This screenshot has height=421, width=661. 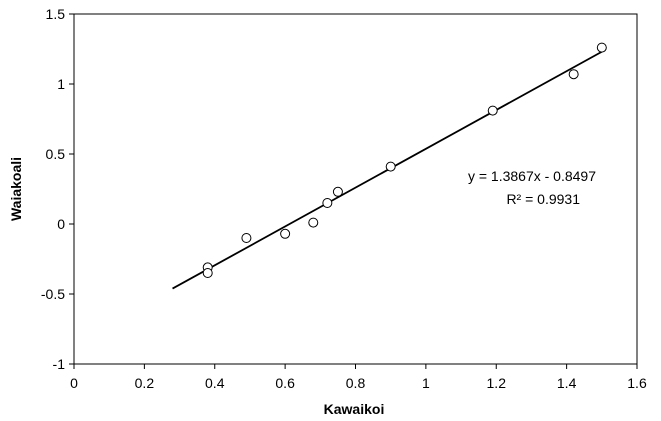 What do you see at coordinates (56, 154) in the screenshot?
I see `y-tick-label: 0.5` at bounding box center [56, 154].